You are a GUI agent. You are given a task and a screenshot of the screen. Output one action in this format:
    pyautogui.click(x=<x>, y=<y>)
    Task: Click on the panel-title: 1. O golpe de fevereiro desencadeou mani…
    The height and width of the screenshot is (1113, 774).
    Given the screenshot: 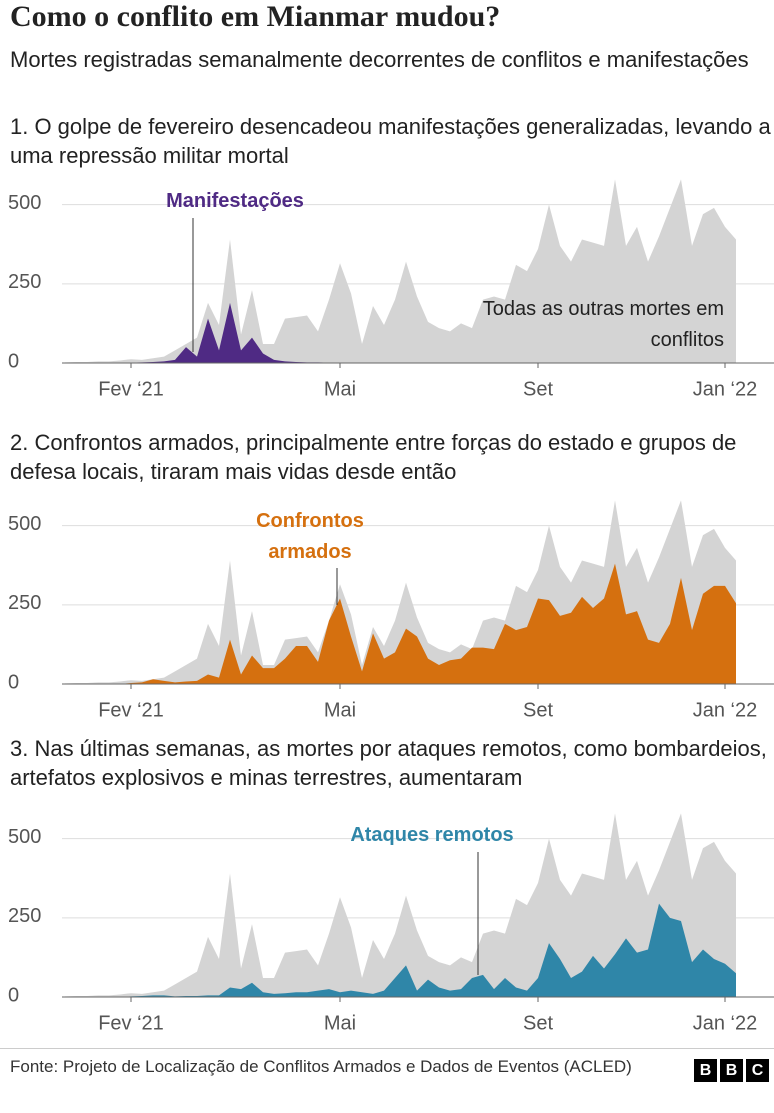 What is the action you would take?
    pyautogui.click(x=390, y=141)
    